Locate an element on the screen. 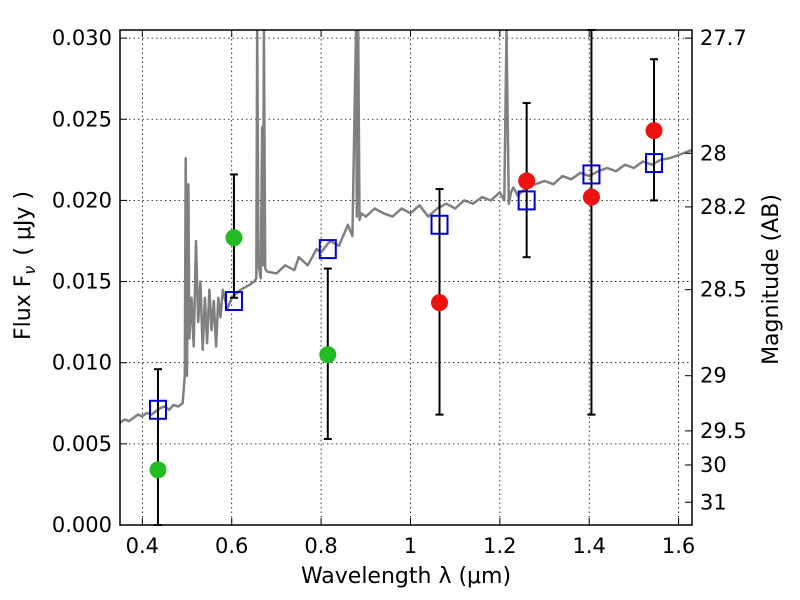  x-tick-label: 0.6 is located at coordinates (231, 546).